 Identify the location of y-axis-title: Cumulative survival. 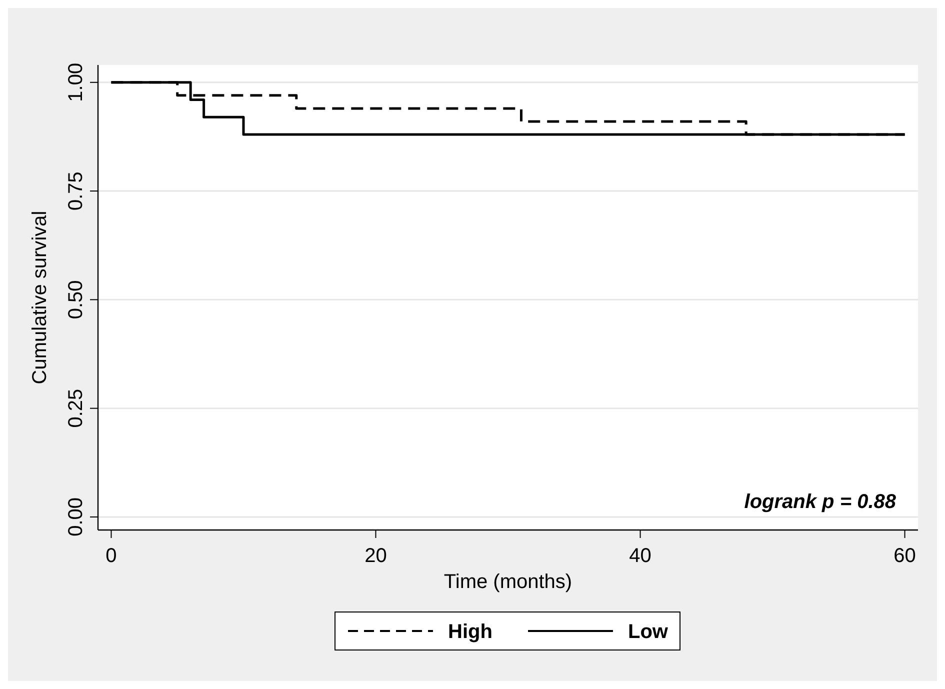
(40, 297).